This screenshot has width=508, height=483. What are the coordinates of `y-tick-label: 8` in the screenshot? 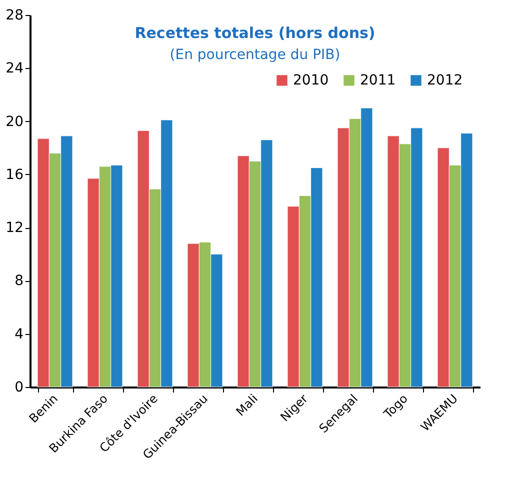 It's located at (19, 281).